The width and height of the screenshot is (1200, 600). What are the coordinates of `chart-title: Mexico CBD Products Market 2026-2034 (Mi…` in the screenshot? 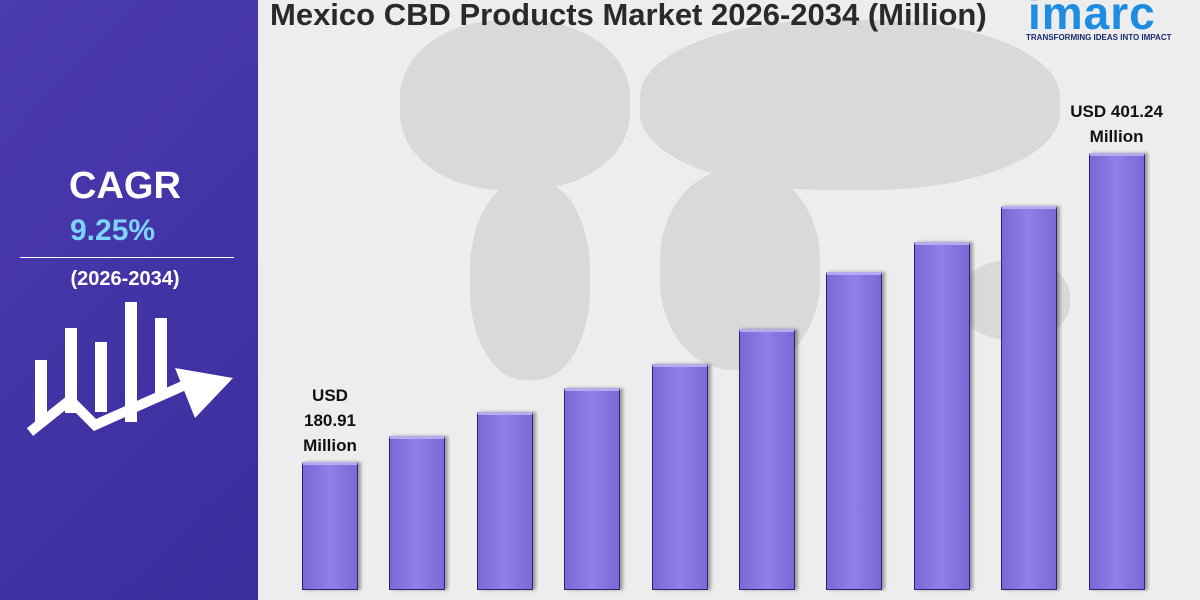 It's located at (628, 16).